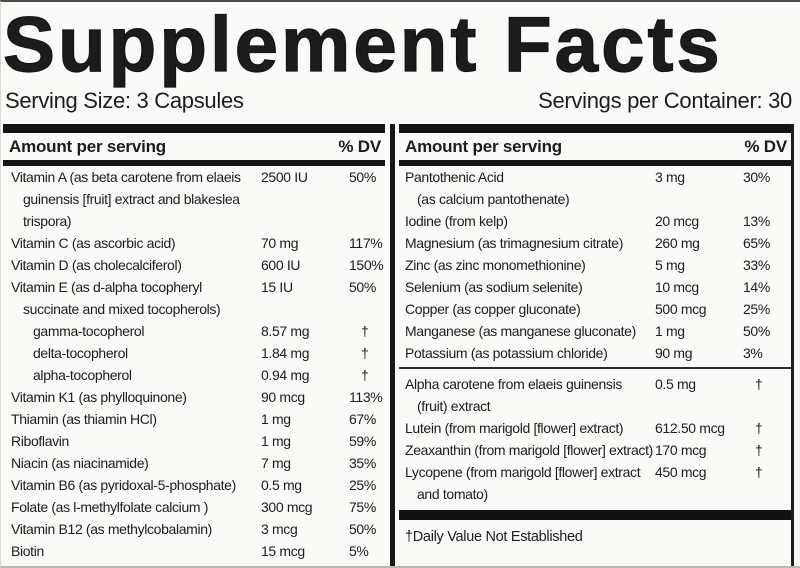 The height and width of the screenshot is (568, 800). Describe the element at coordinates (283, 397) in the screenshot. I see `ingredient-amount: 90 mcg` at that location.